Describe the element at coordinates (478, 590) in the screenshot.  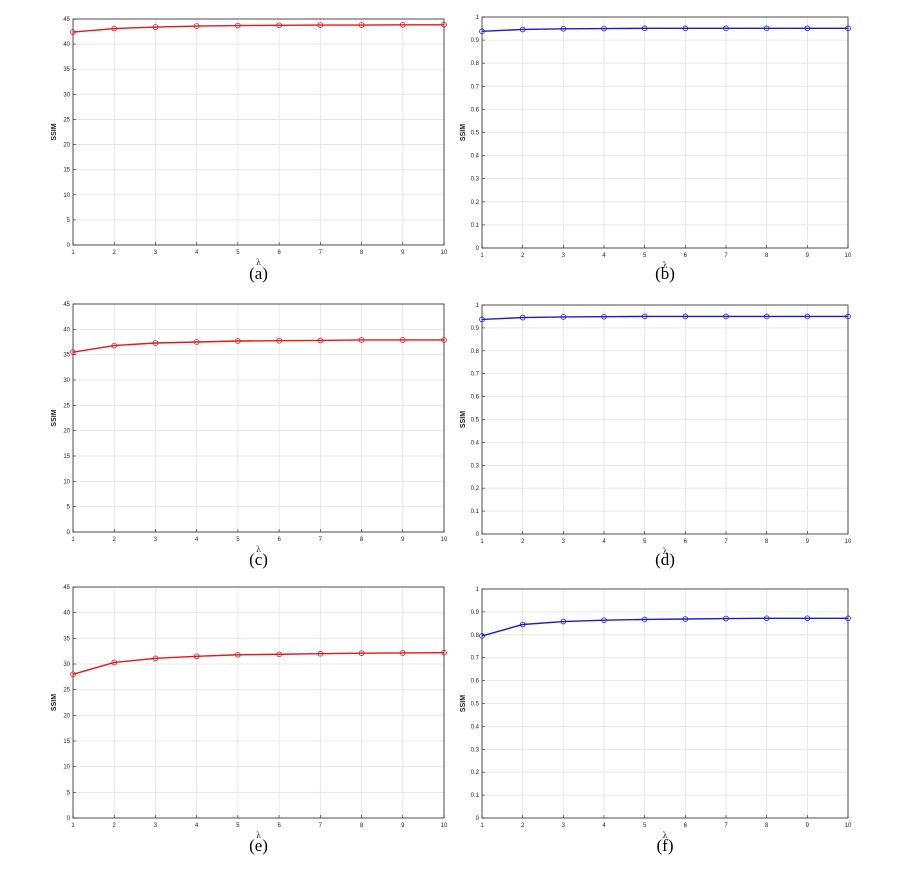
I see `y-tick-label-f-10: 1` at that location.